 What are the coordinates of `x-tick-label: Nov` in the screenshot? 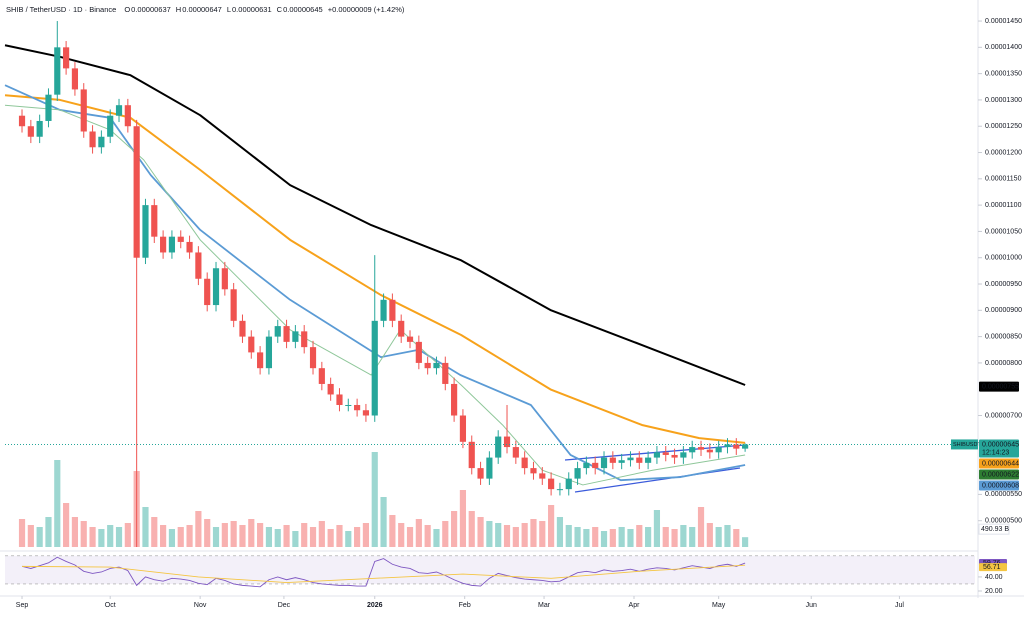 It's located at (200, 605).